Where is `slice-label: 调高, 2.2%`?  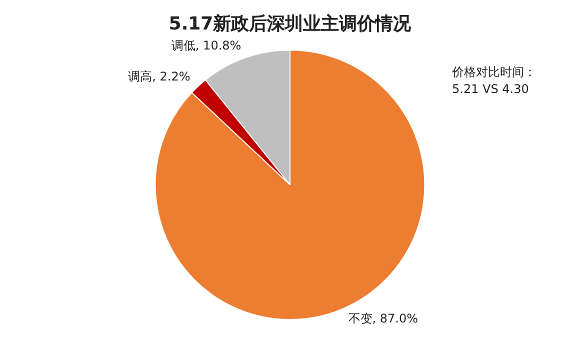 slice-label: 调高, 2.2% is located at coordinates (159, 76).